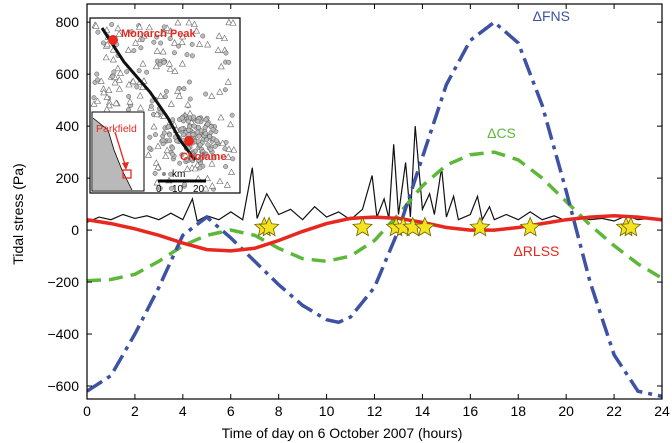 This screenshot has width=672, height=443. Describe the element at coordinates (159, 189) in the screenshot. I see `scale-bar-tick-0: 0` at that location.